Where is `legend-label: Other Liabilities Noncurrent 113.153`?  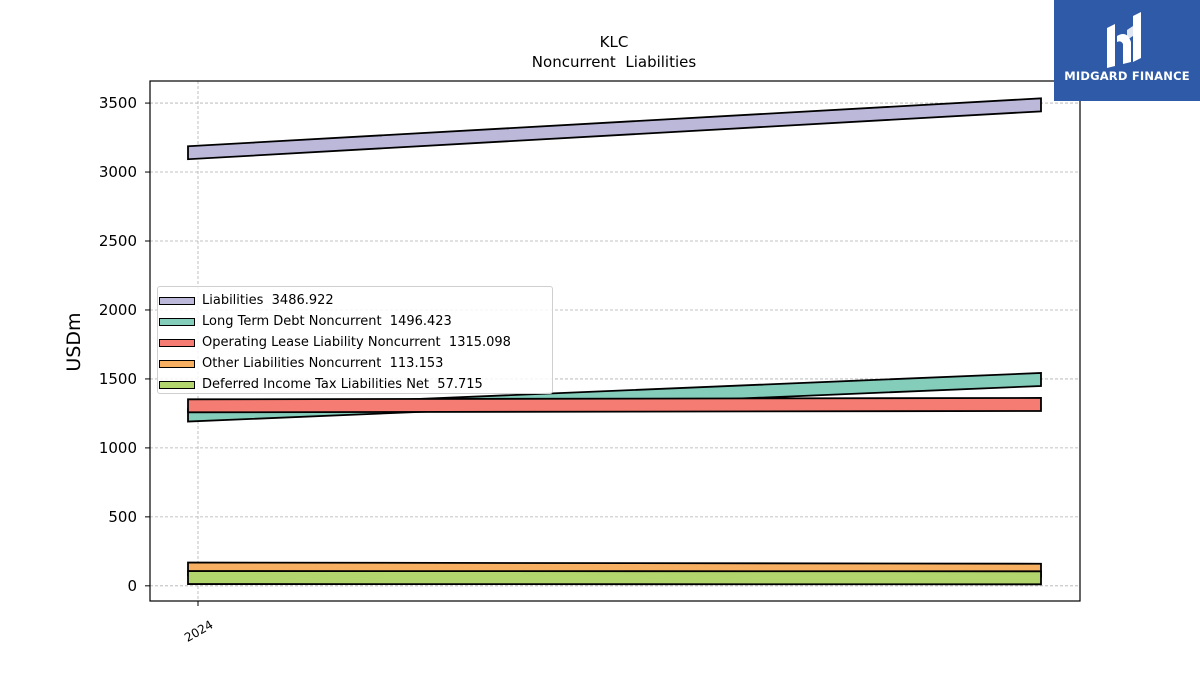 legend-label: Other Liabilities Noncurrent 113.153 is located at coordinates (323, 363).